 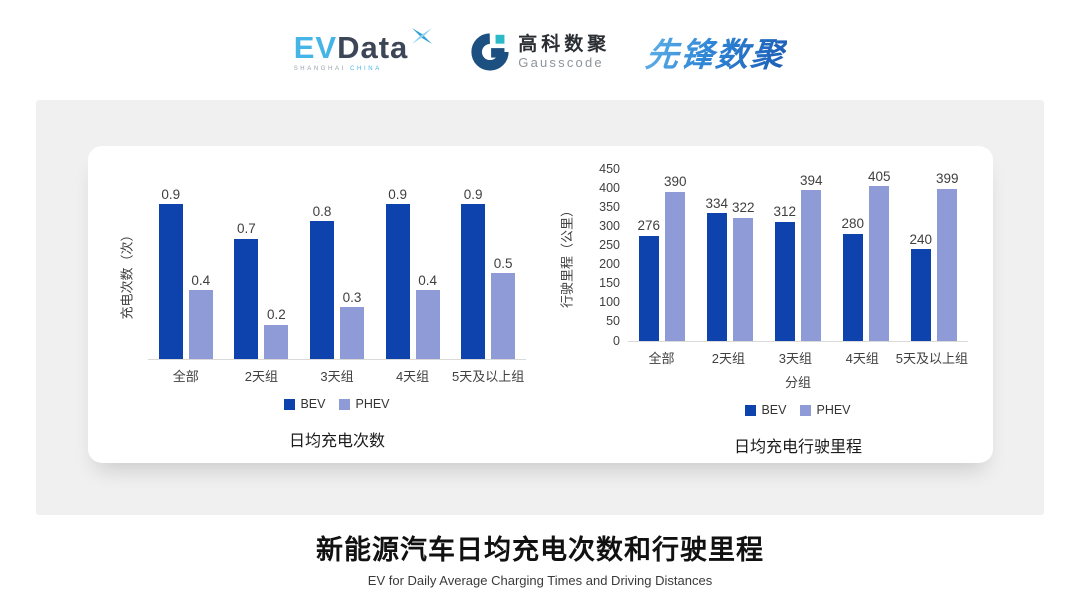 I want to click on plot-area: 充电次数（次） 0.9 0.4 0.7 0.2 0.8 0.3 0.9 0.4 0.9 0.5, so click(x=323, y=273).